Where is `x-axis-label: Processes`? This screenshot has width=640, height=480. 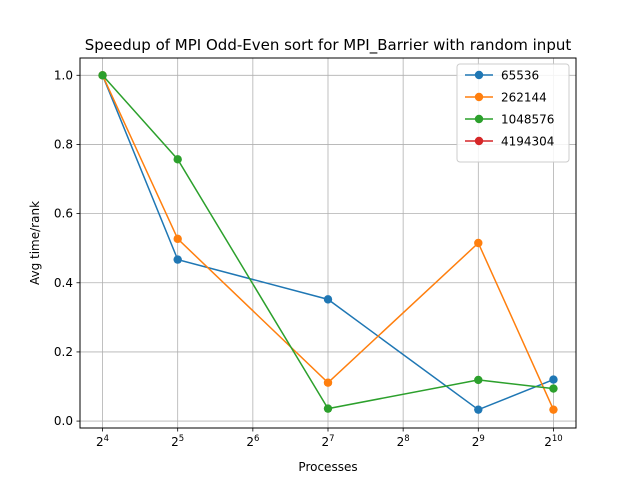 x-axis-label: Processes is located at coordinates (327, 467).